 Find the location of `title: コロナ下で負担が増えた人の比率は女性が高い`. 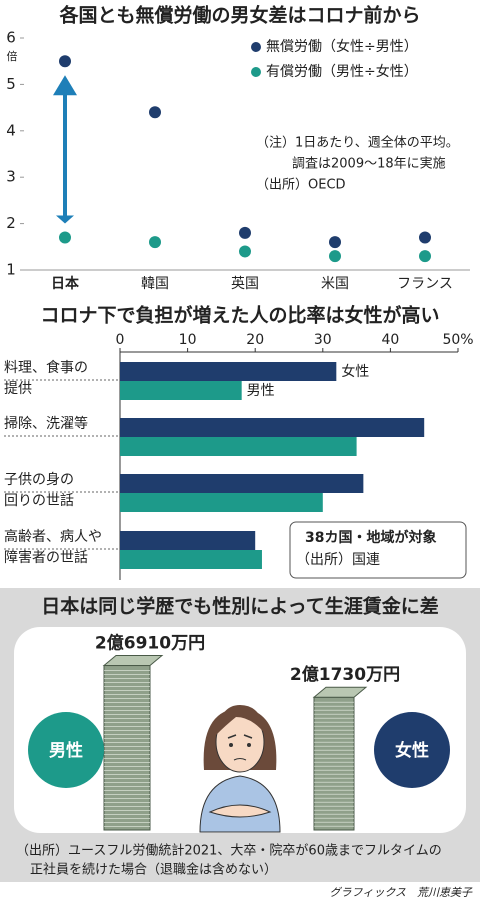

title: コロナ下で負担が増えた人の比率は女性が高い is located at coordinates (239, 315).